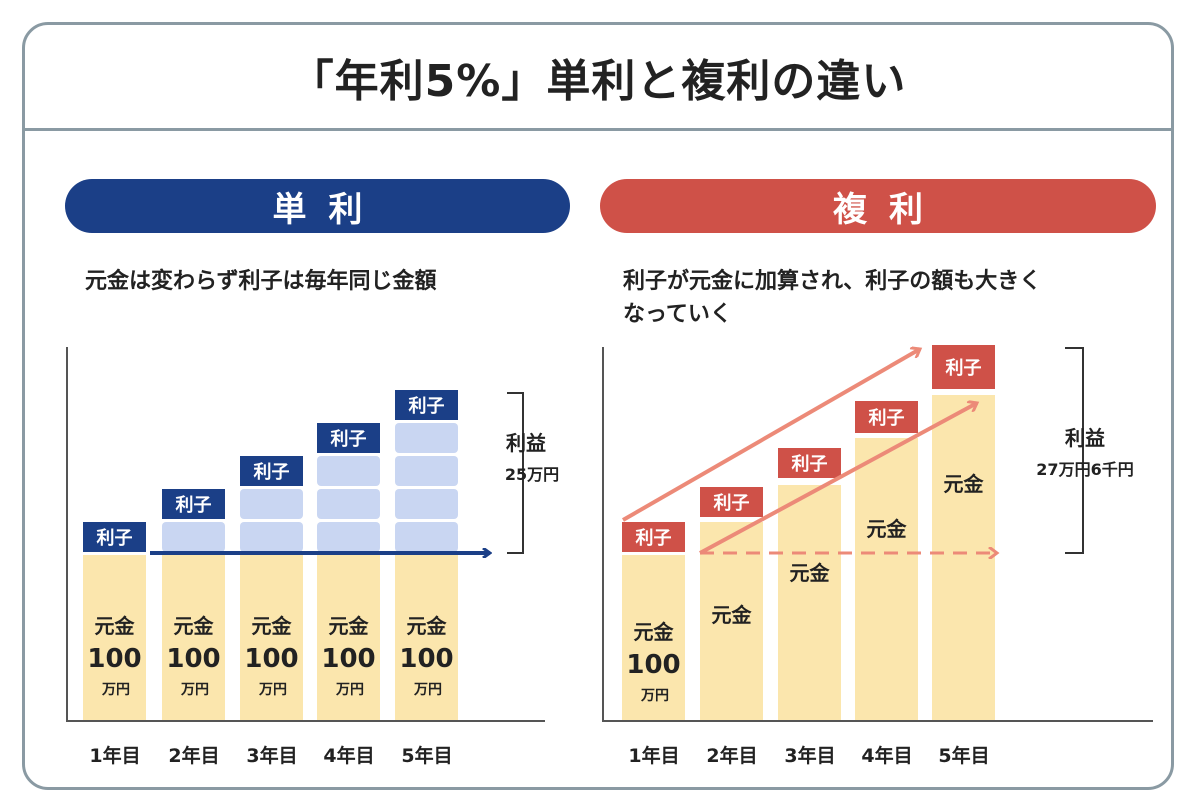  Describe the element at coordinates (114, 755) in the screenshot. I see `simple-year-label: 1年目` at that location.